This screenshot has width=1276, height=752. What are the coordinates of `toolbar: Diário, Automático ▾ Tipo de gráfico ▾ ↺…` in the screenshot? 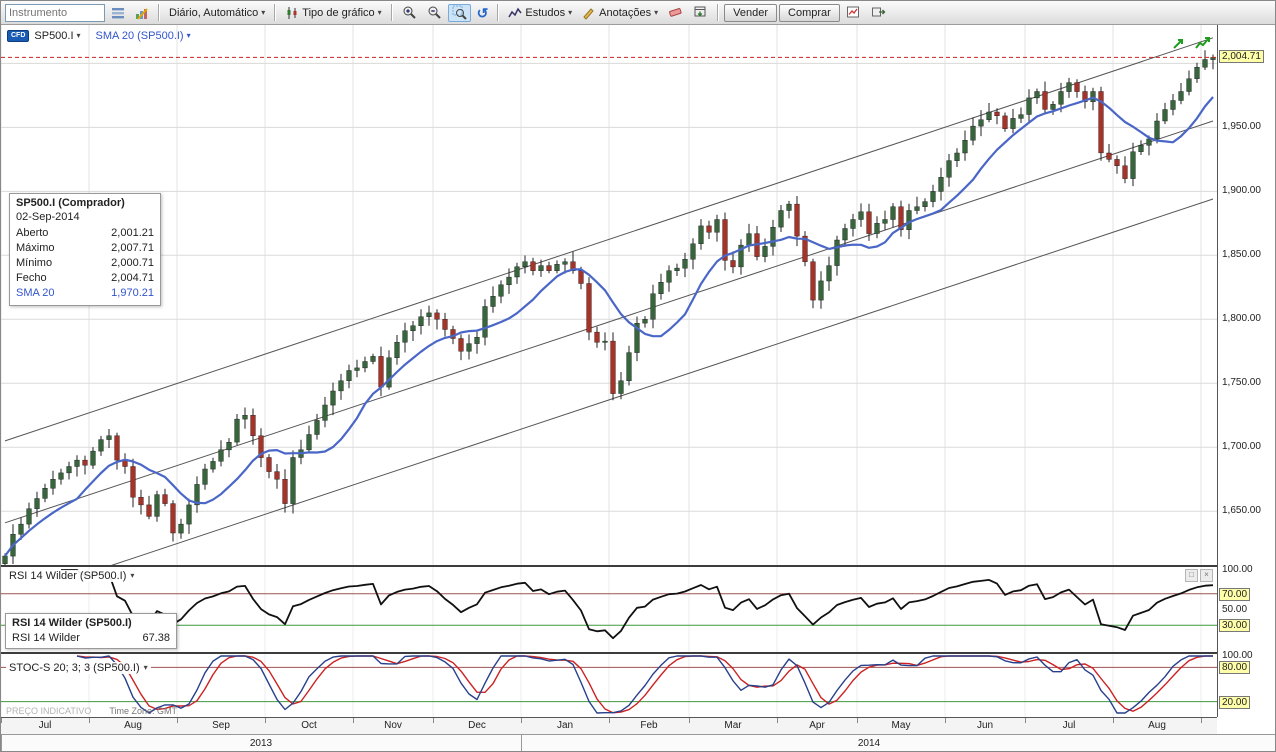 It's located at (638, 13).